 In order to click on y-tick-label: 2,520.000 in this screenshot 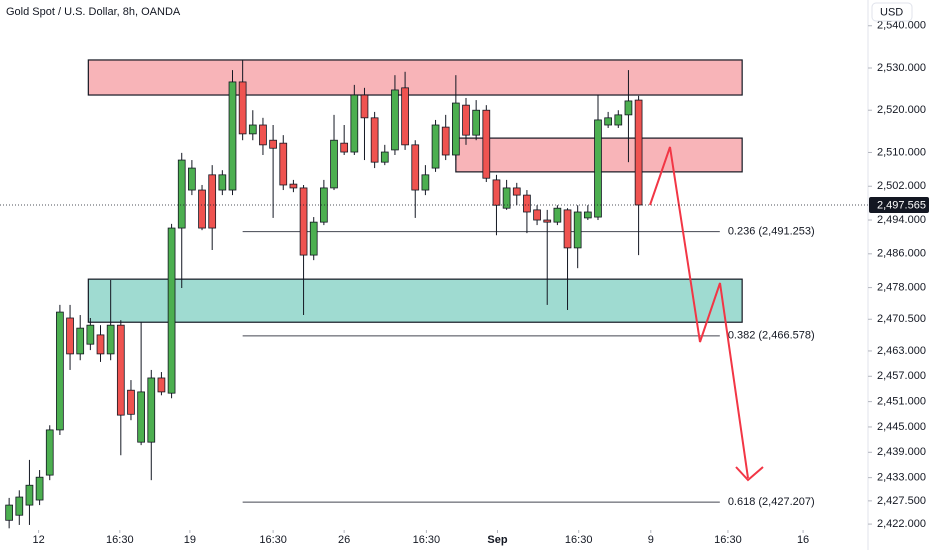, I will do `click(901, 110)`.